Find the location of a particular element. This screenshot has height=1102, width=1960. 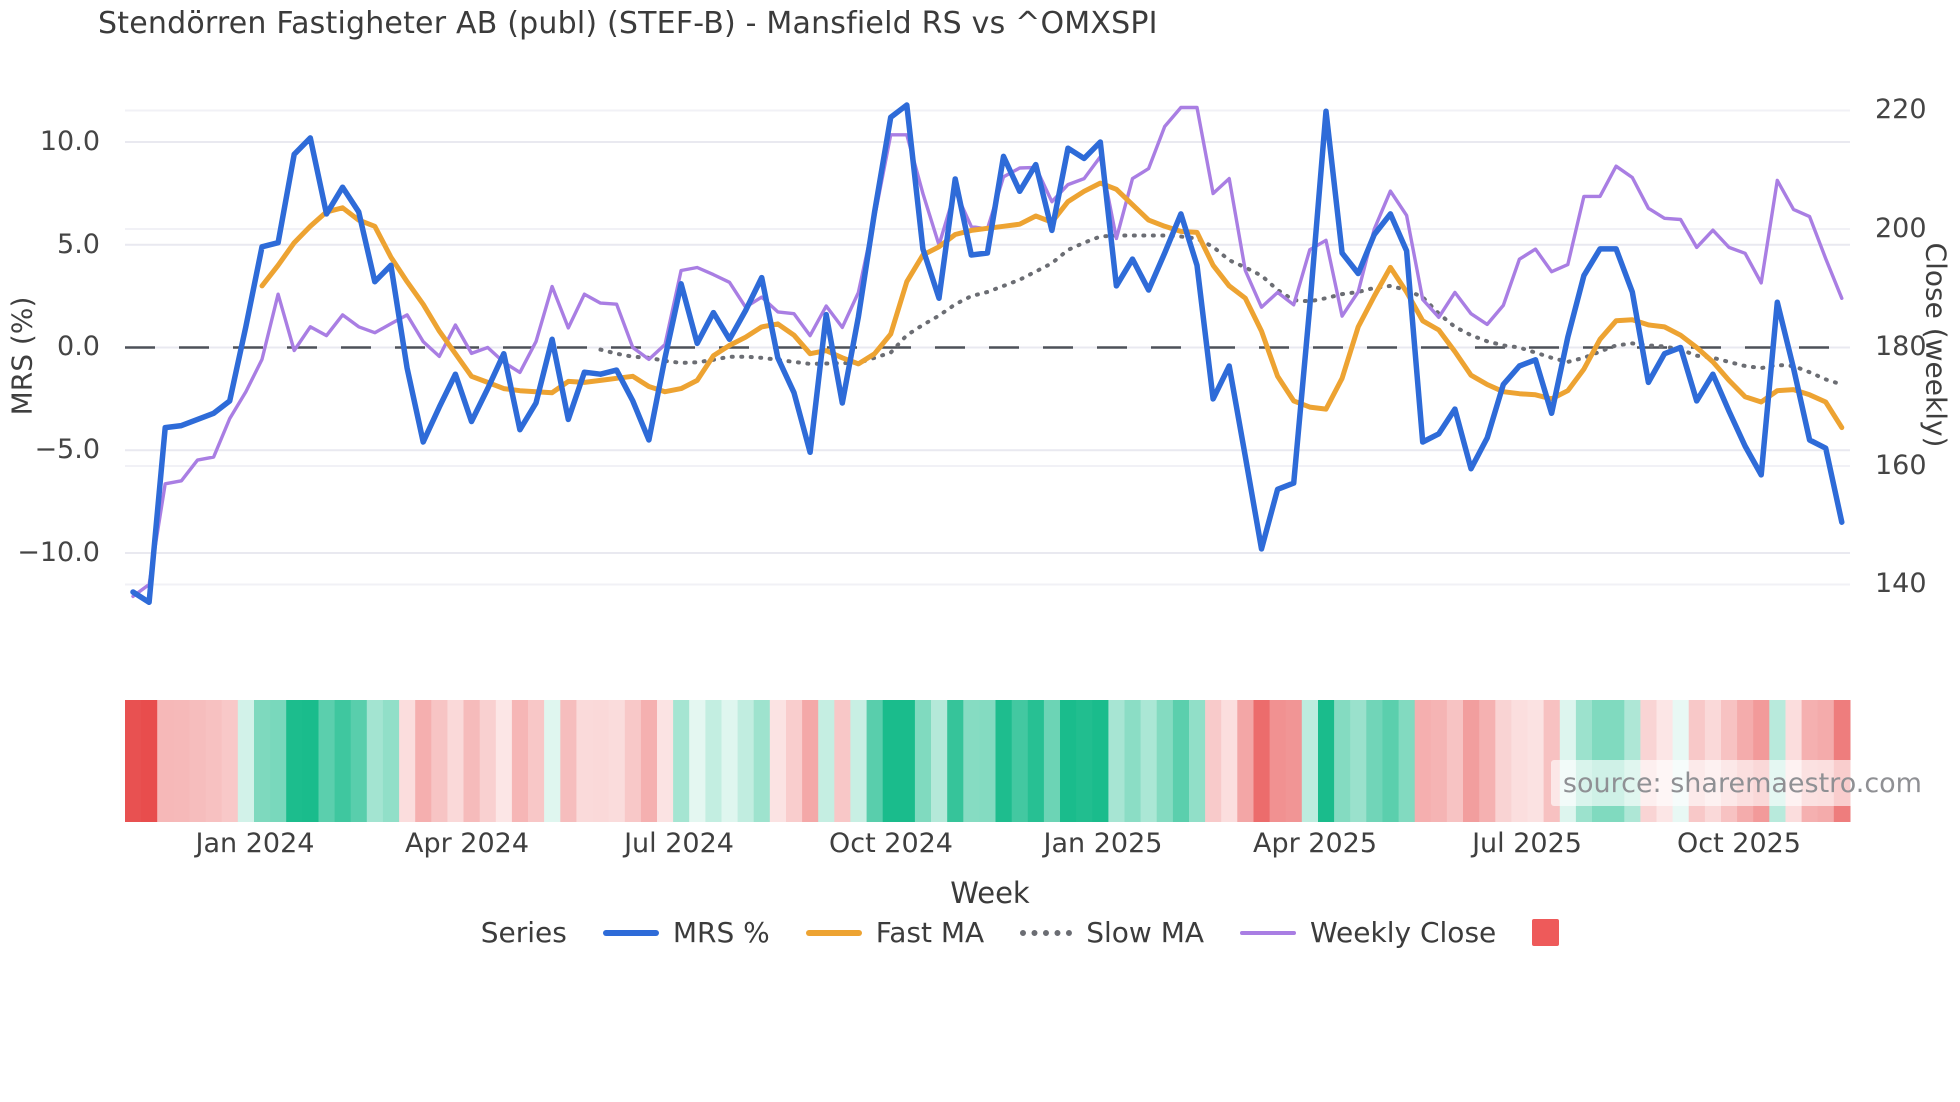

x-axis-tick: Apr 2024 is located at coordinates (467, 843).